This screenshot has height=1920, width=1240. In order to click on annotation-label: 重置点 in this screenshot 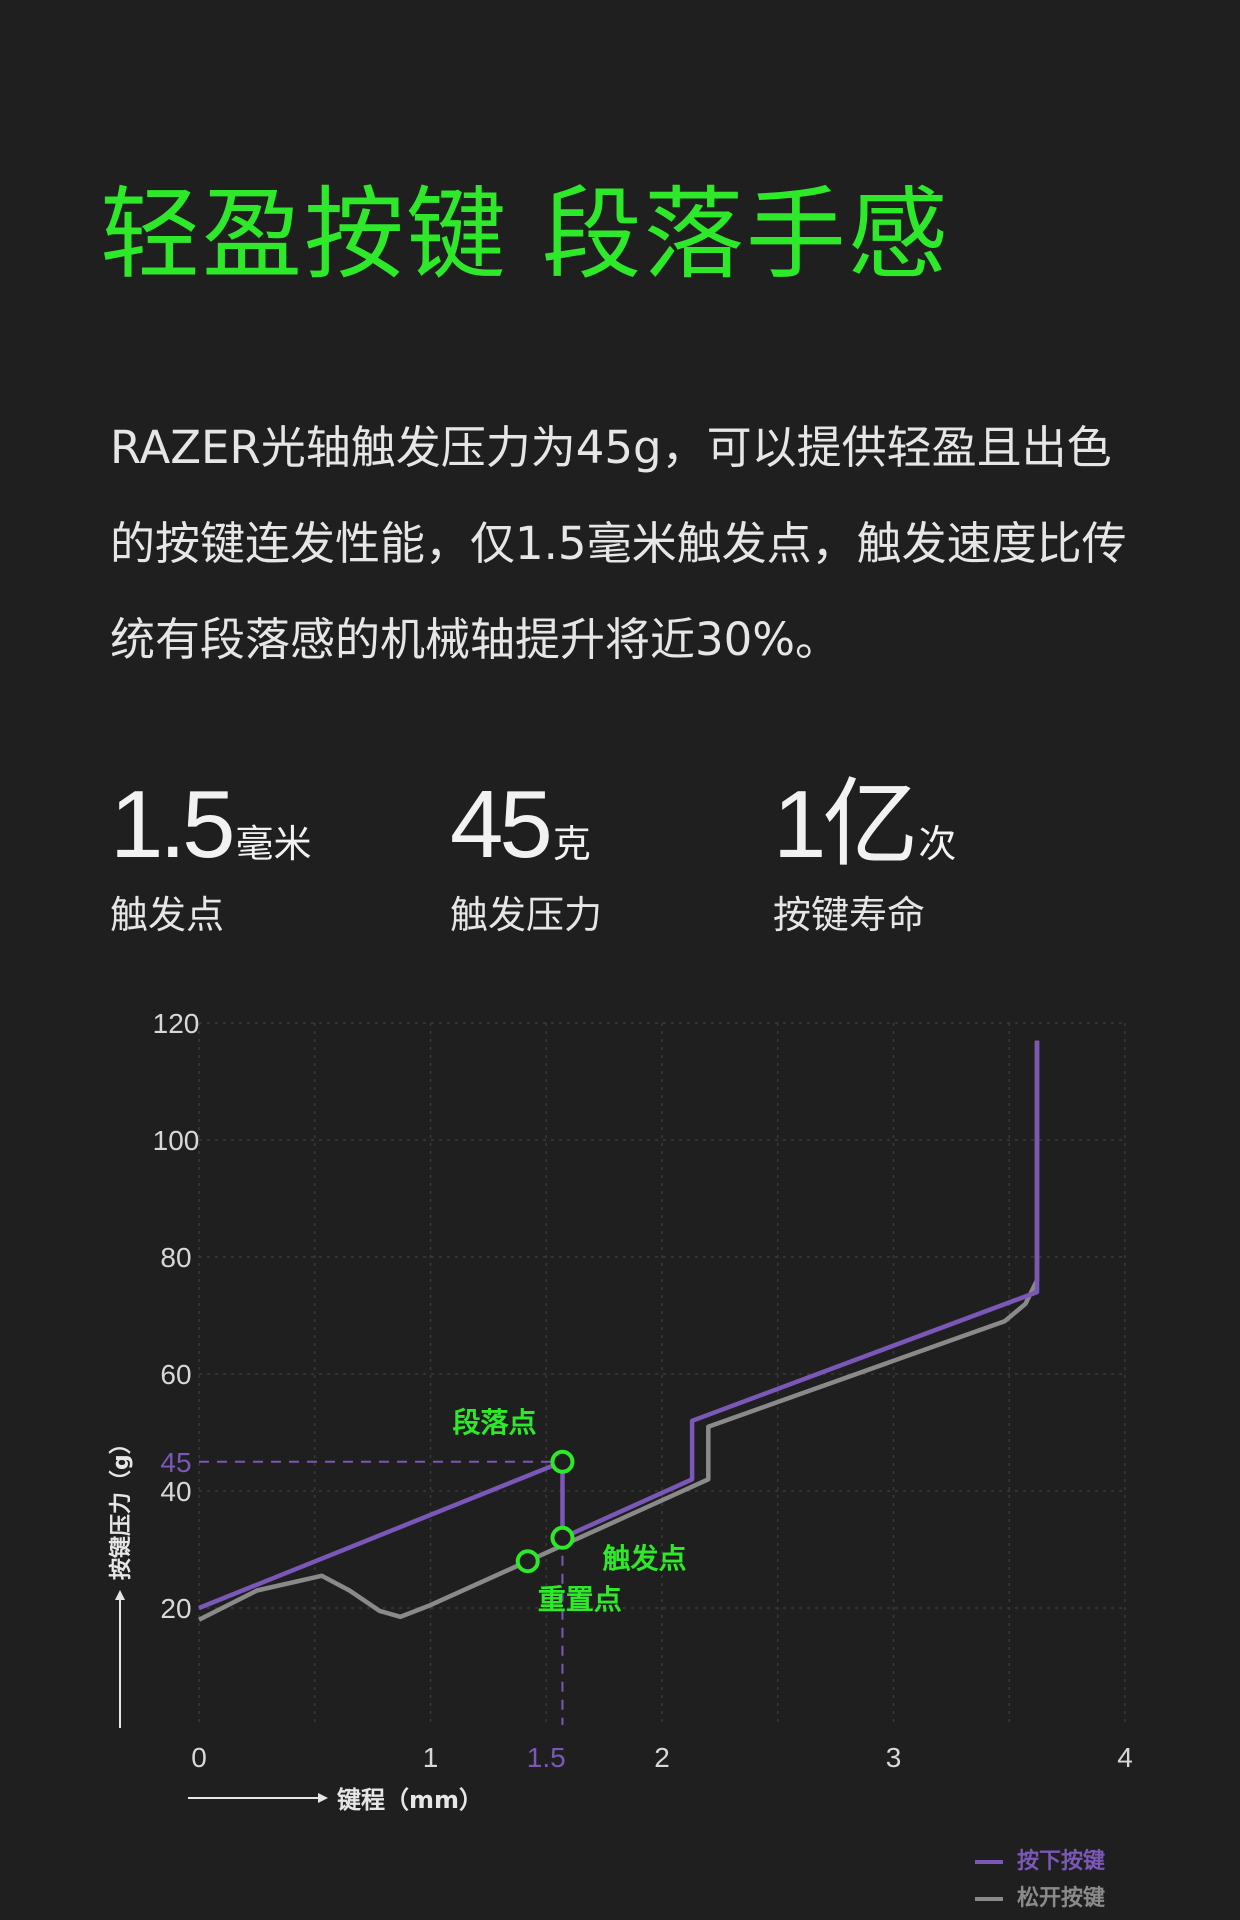, I will do `click(580, 1599)`.